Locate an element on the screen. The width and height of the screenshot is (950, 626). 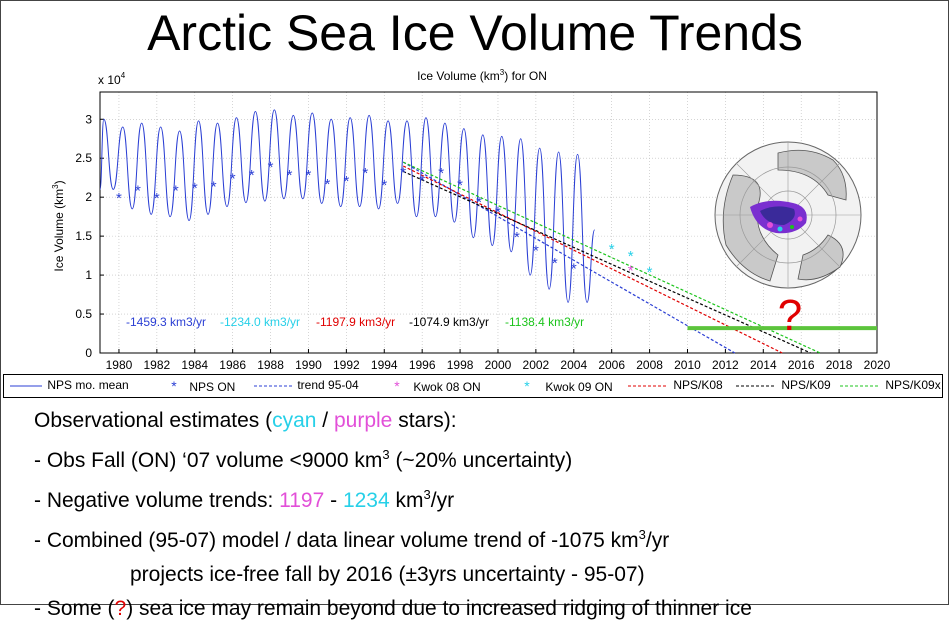
legend-item-nps-k08: NPS/K08 is located at coordinates (675, 385).